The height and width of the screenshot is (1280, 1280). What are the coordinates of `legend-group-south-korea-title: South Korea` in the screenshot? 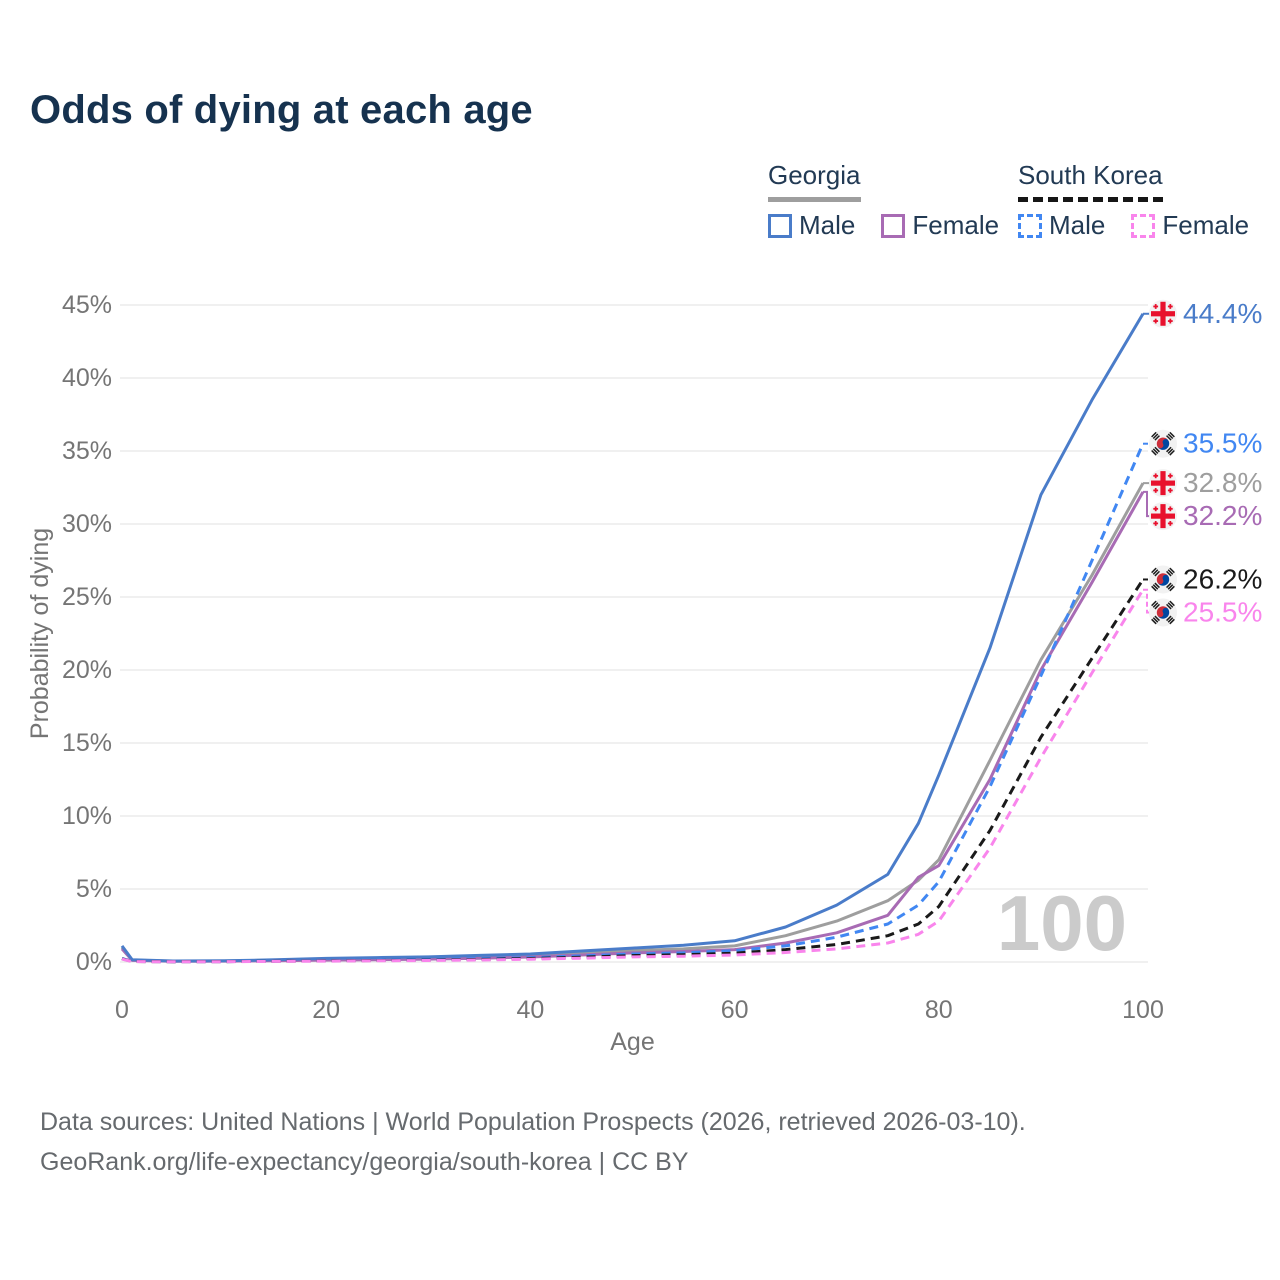 It's located at (1090, 181).